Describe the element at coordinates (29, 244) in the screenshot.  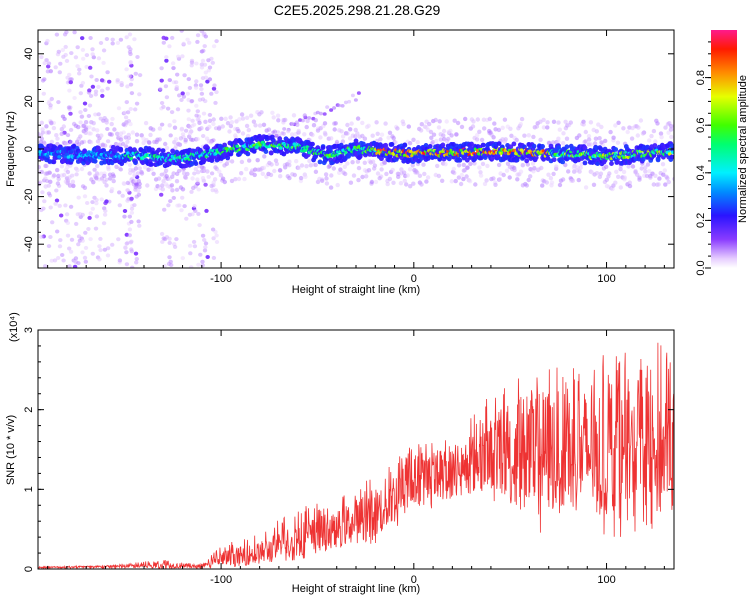
I see `spectrogram-y-tick-label: -40` at that location.